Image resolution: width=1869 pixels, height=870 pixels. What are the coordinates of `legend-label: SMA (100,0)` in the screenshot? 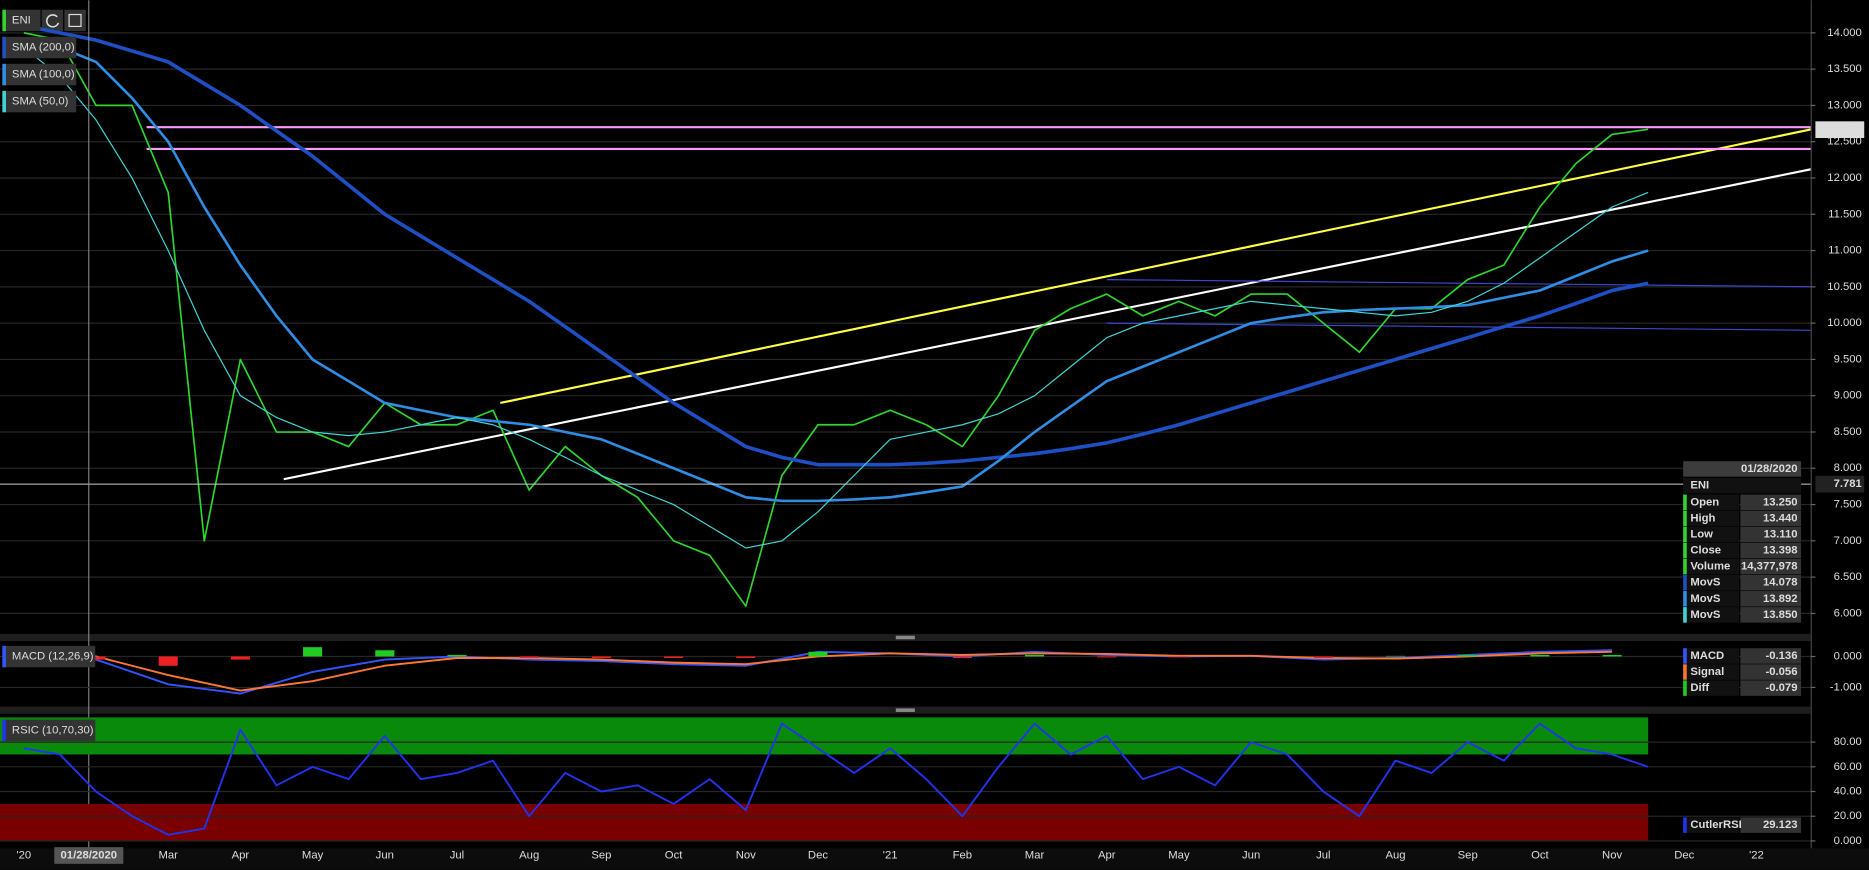 It's located at (43, 75).